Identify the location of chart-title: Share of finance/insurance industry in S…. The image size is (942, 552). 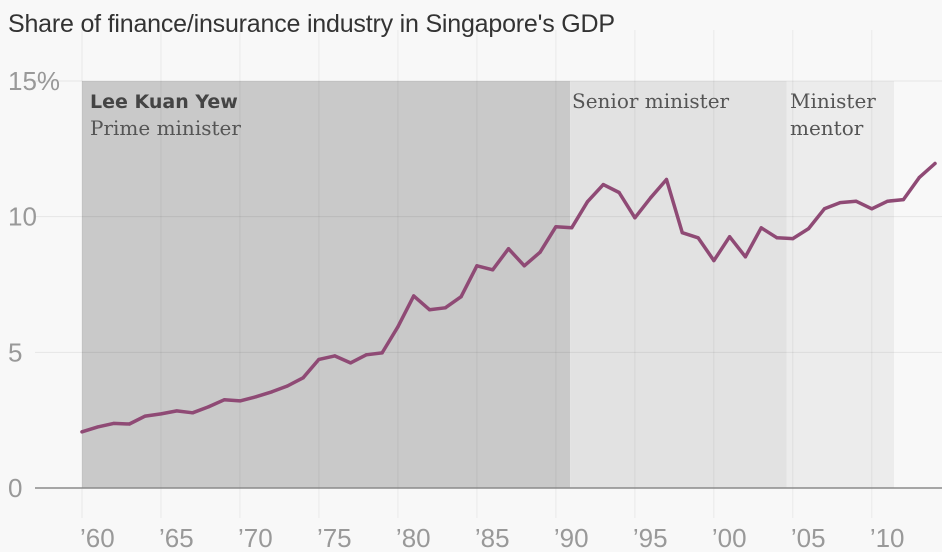
(311, 24).